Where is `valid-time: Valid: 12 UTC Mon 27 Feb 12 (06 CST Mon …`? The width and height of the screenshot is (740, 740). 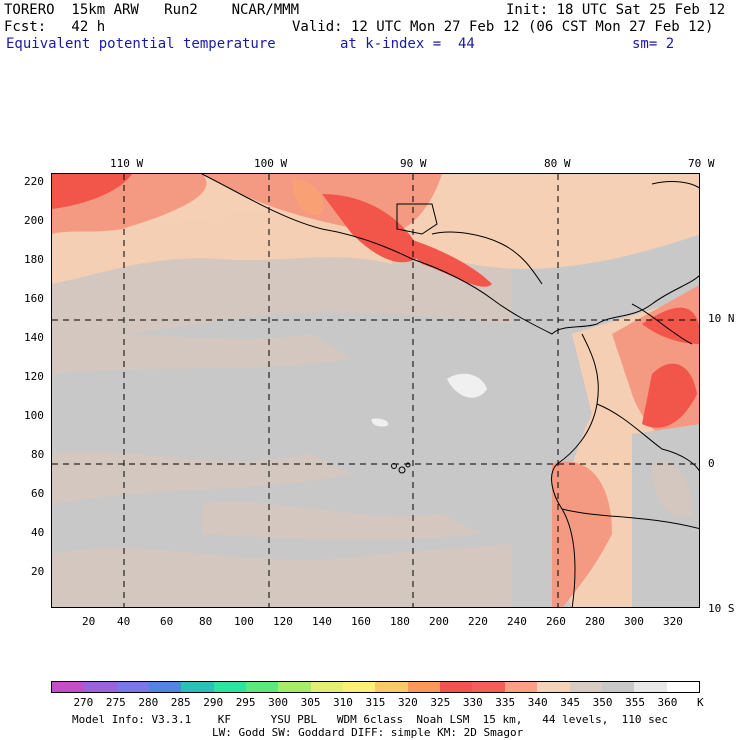
valid-time: Valid: 12 UTC Mon 27 Feb 12 (06 CST Mon … is located at coordinates (503, 27).